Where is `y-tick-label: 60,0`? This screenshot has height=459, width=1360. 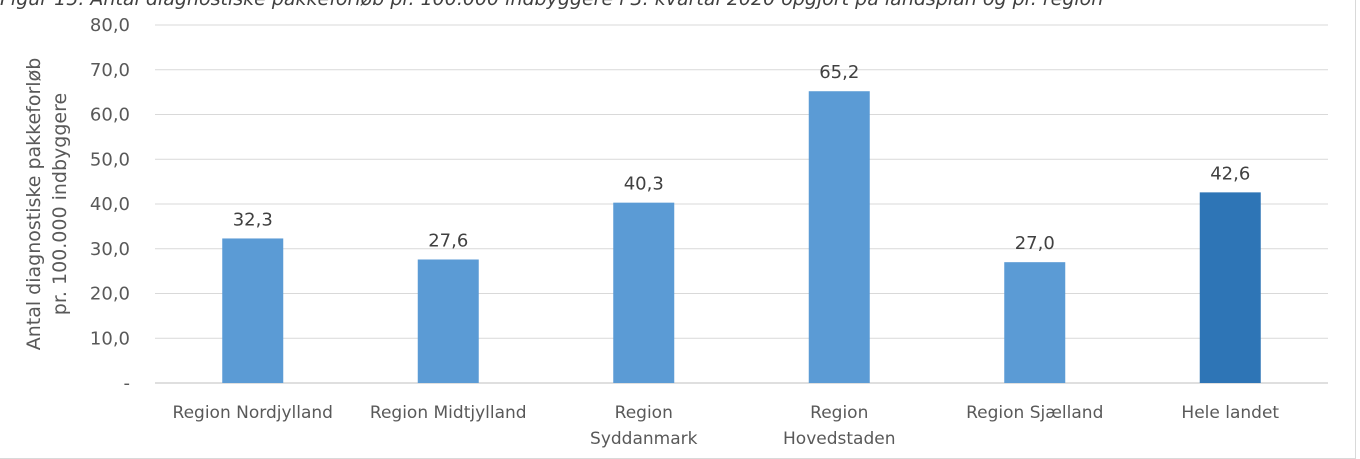
y-tick-label: 60,0 is located at coordinates (110, 115).